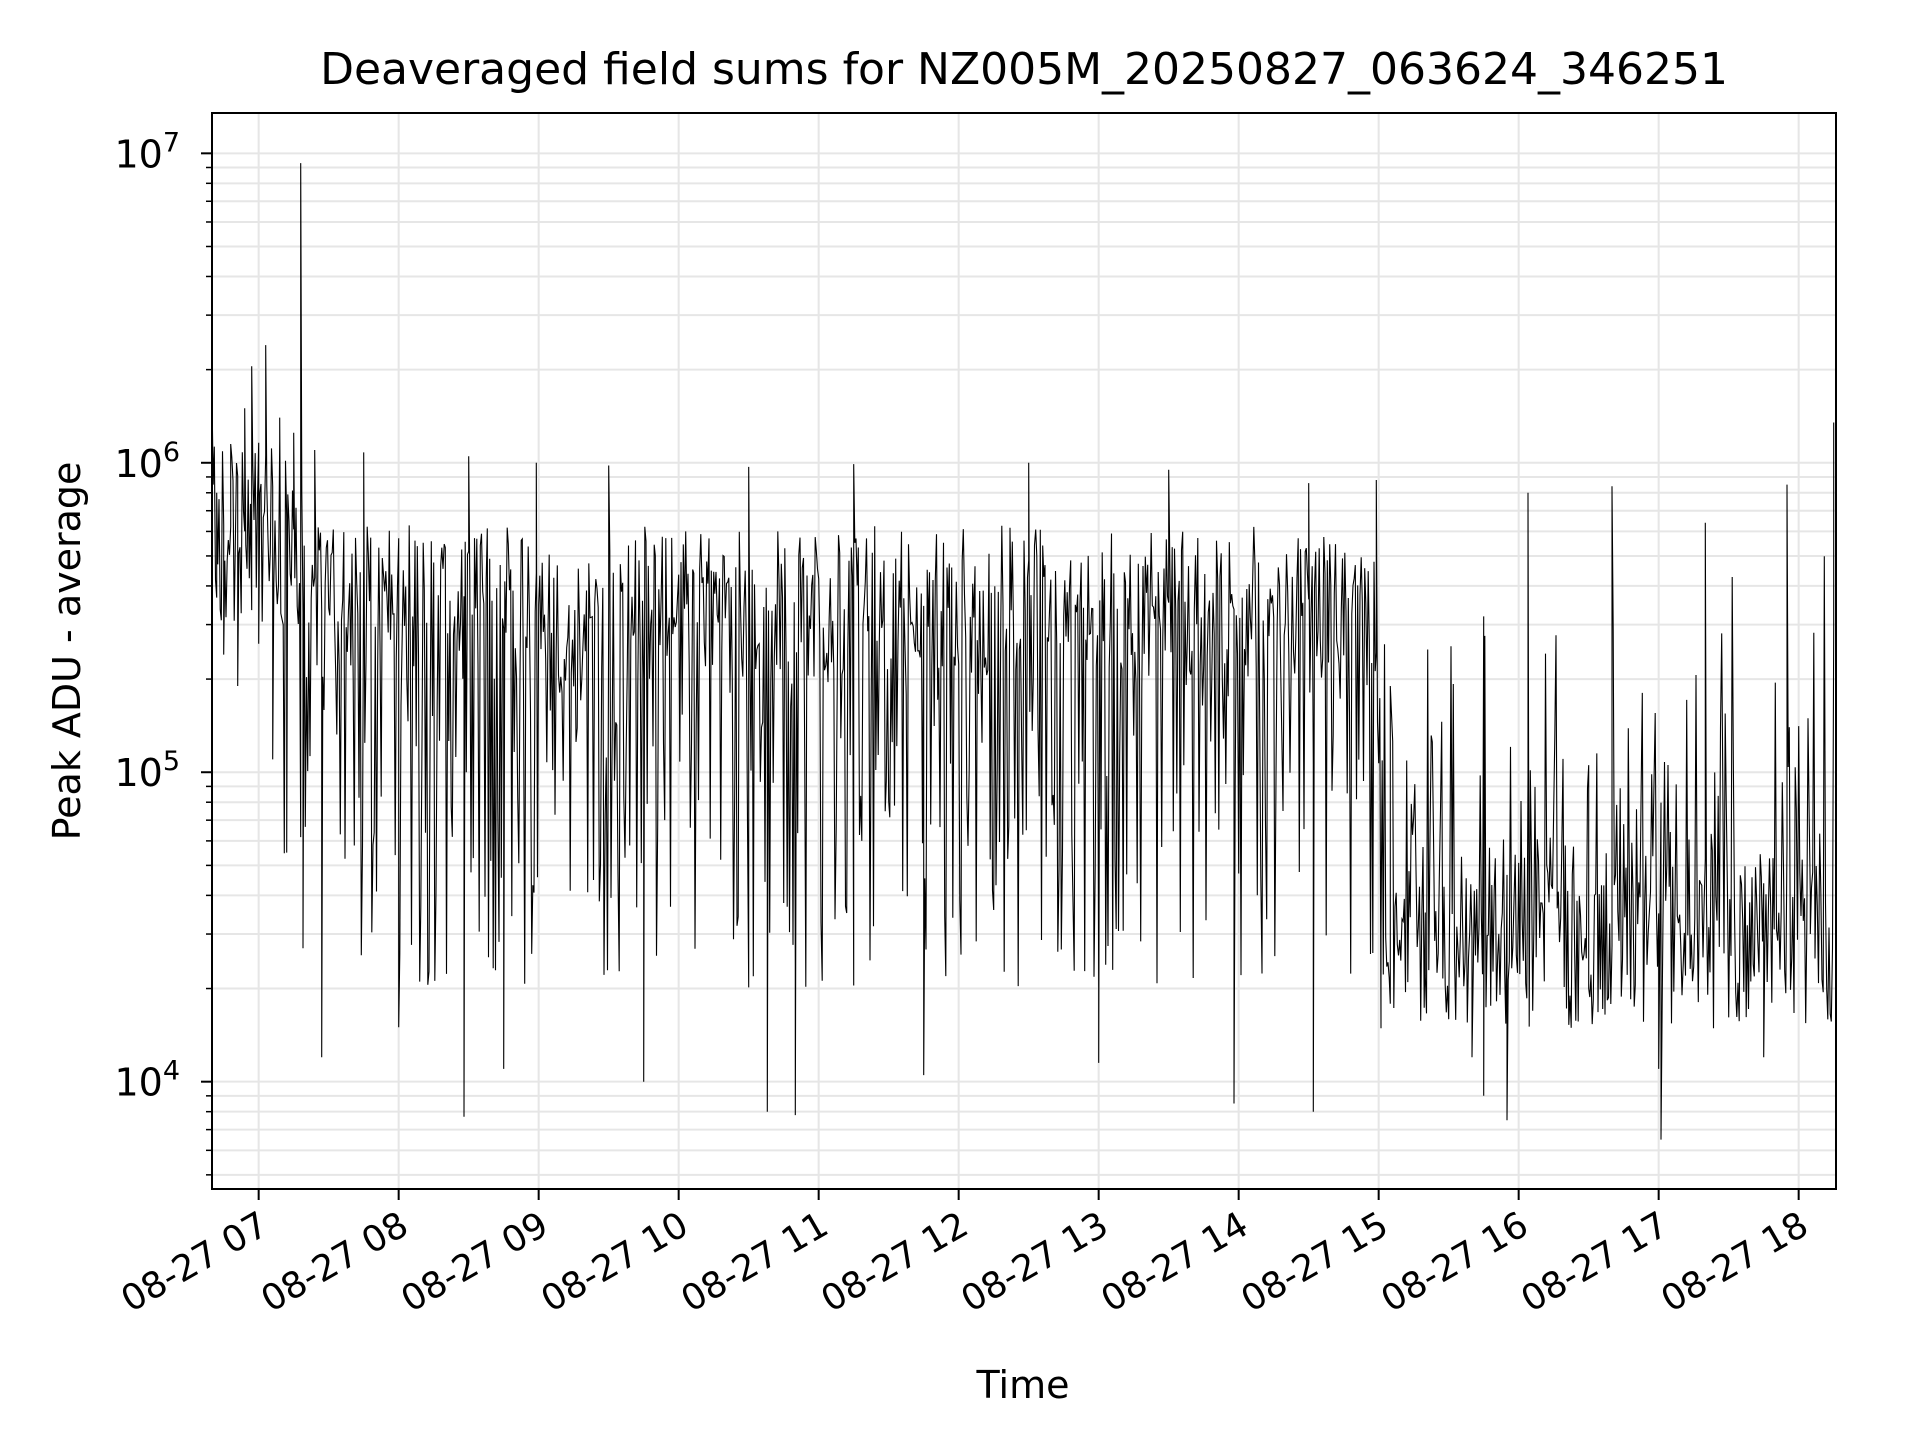  What do you see at coordinates (474, 1262) in the screenshot?
I see `x-tick-label: 08-27 09` at bounding box center [474, 1262].